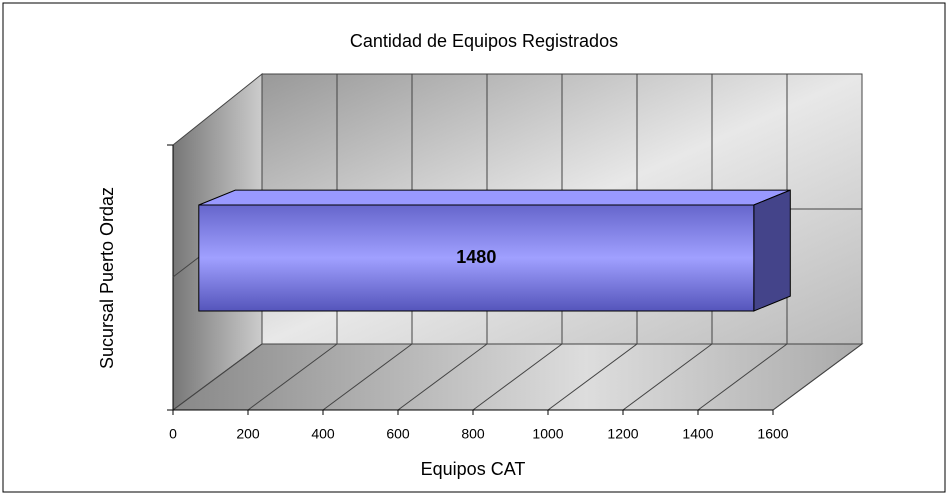 This screenshot has height=495, width=948. What do you see at coordinates (547, 434) in the screenshot?
I see `x-tick-label: 1000` at bounding box center [547, 434].